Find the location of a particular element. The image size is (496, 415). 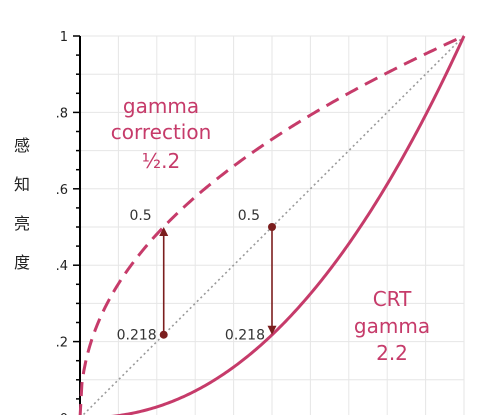

y-axis-label-char: 亮 is located at coordinates (22, 223).